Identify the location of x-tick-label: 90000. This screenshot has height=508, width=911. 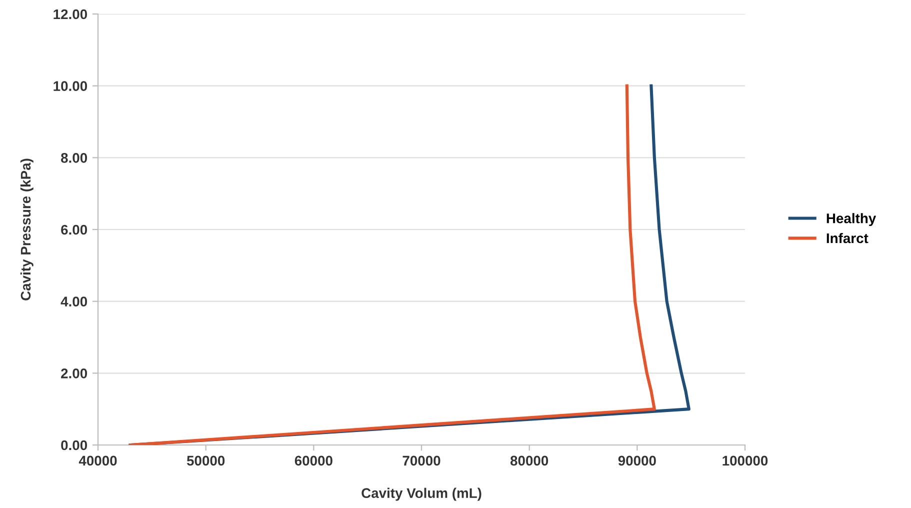
(637, 461).